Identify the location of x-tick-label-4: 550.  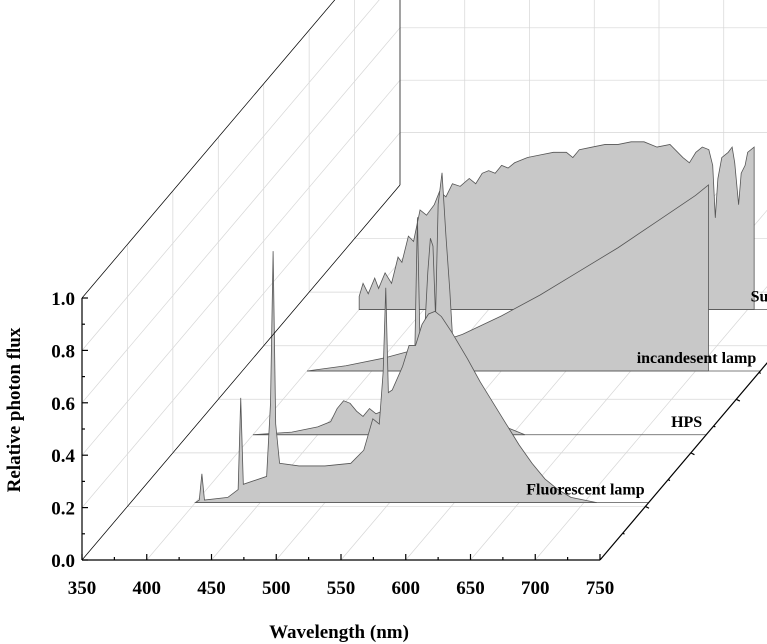
(341, 588).